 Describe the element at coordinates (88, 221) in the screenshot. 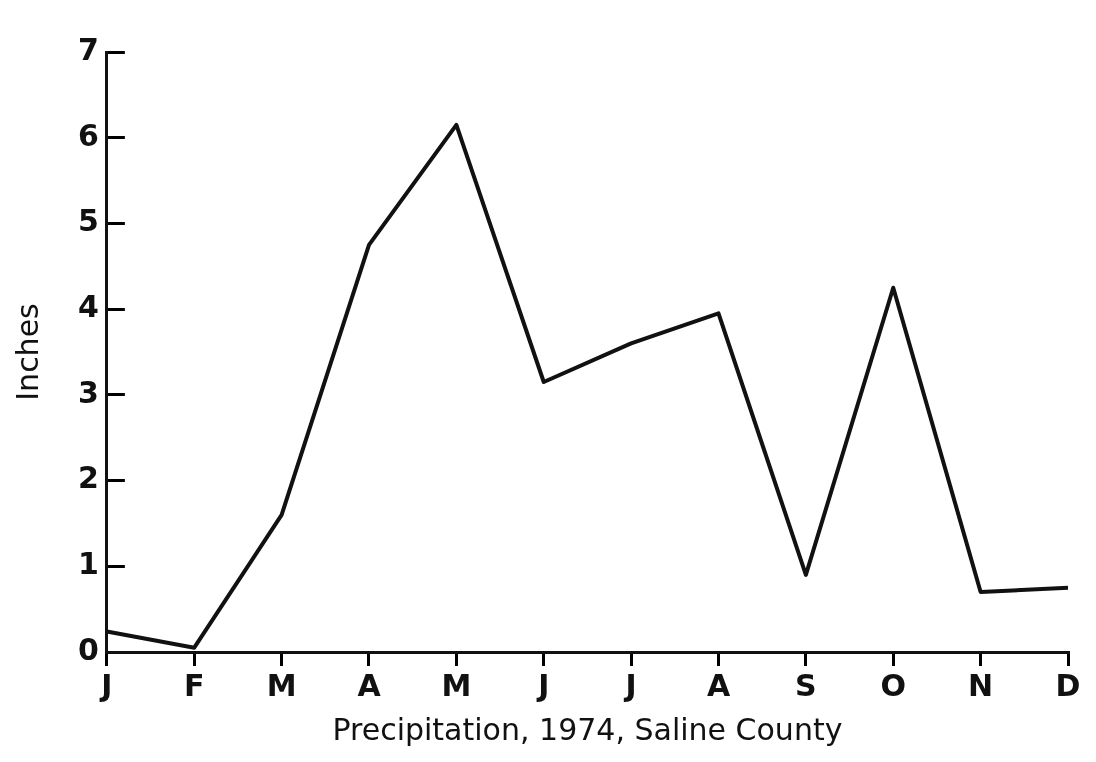

I see `y-tick-label: 5` at that location.